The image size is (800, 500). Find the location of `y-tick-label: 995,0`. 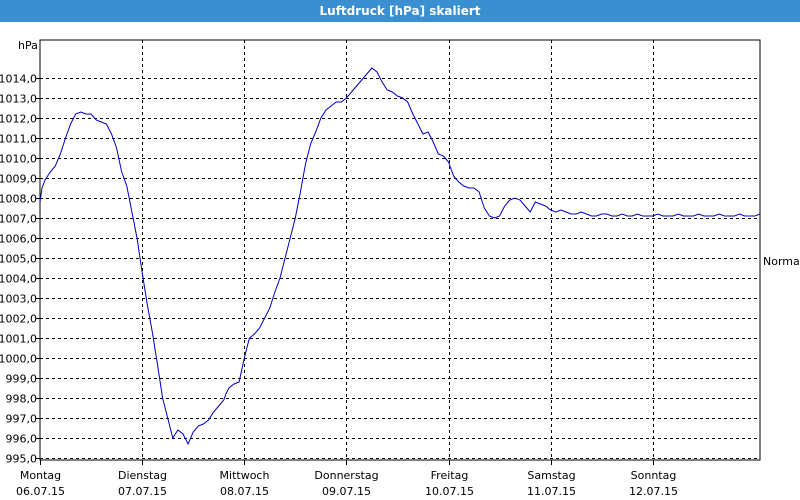

y-tick-label: 995,0 is located at coordinates (22, 459).